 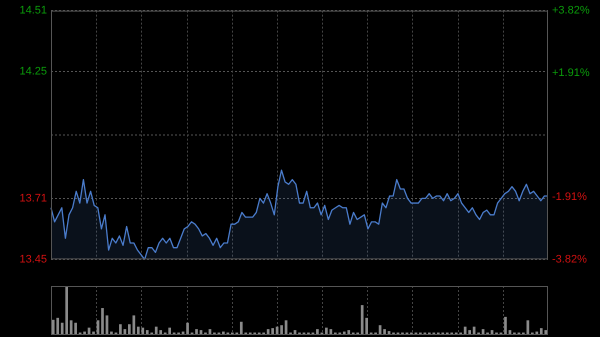 I want to click on y-tick-label: 13.71, so click(x=33, y=198).